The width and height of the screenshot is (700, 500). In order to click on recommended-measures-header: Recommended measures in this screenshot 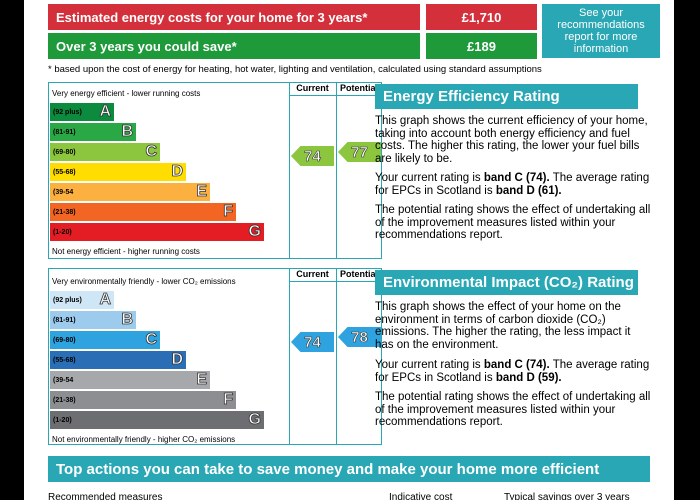, I will do `click(105, 496)`.